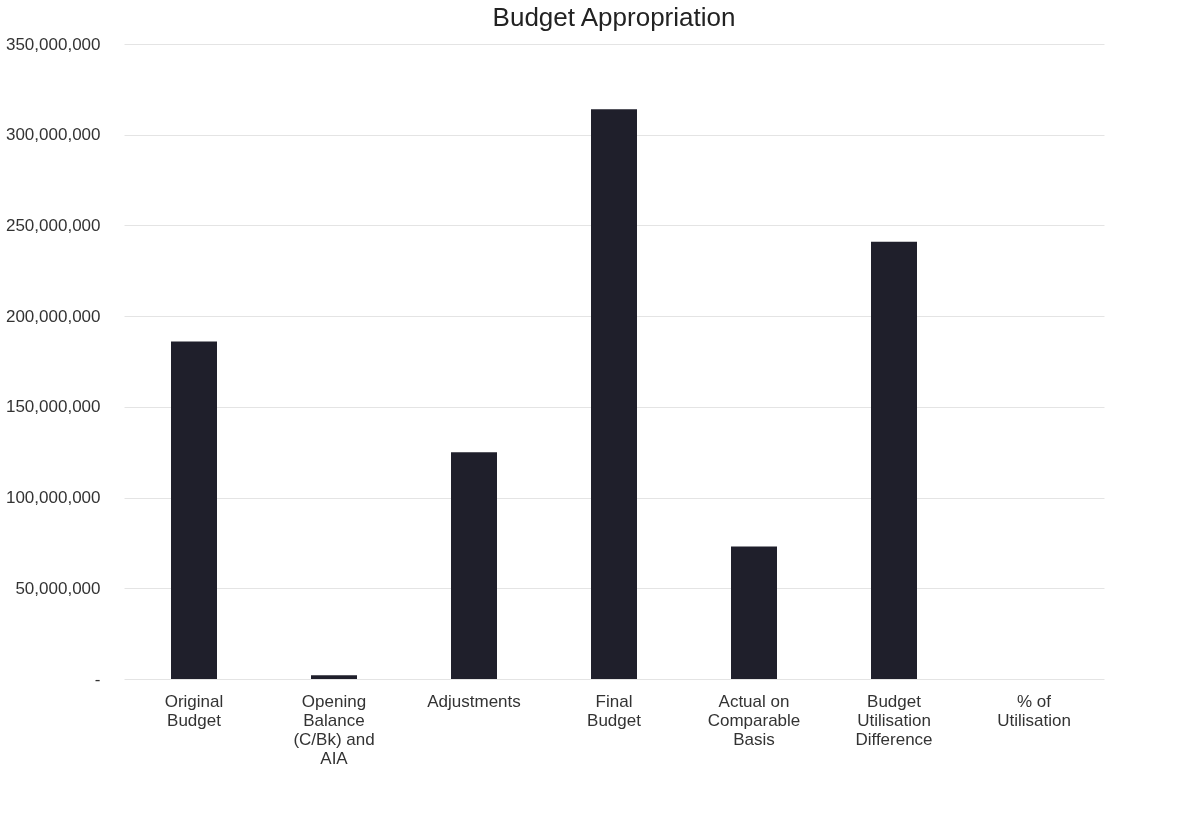 The width and height of the screenshot is (1178, 837). What do you see at coordinates (53, 498) in the screenshot?
I see `y-tick-label: 100,000,000` at bounding box center [53, 498].